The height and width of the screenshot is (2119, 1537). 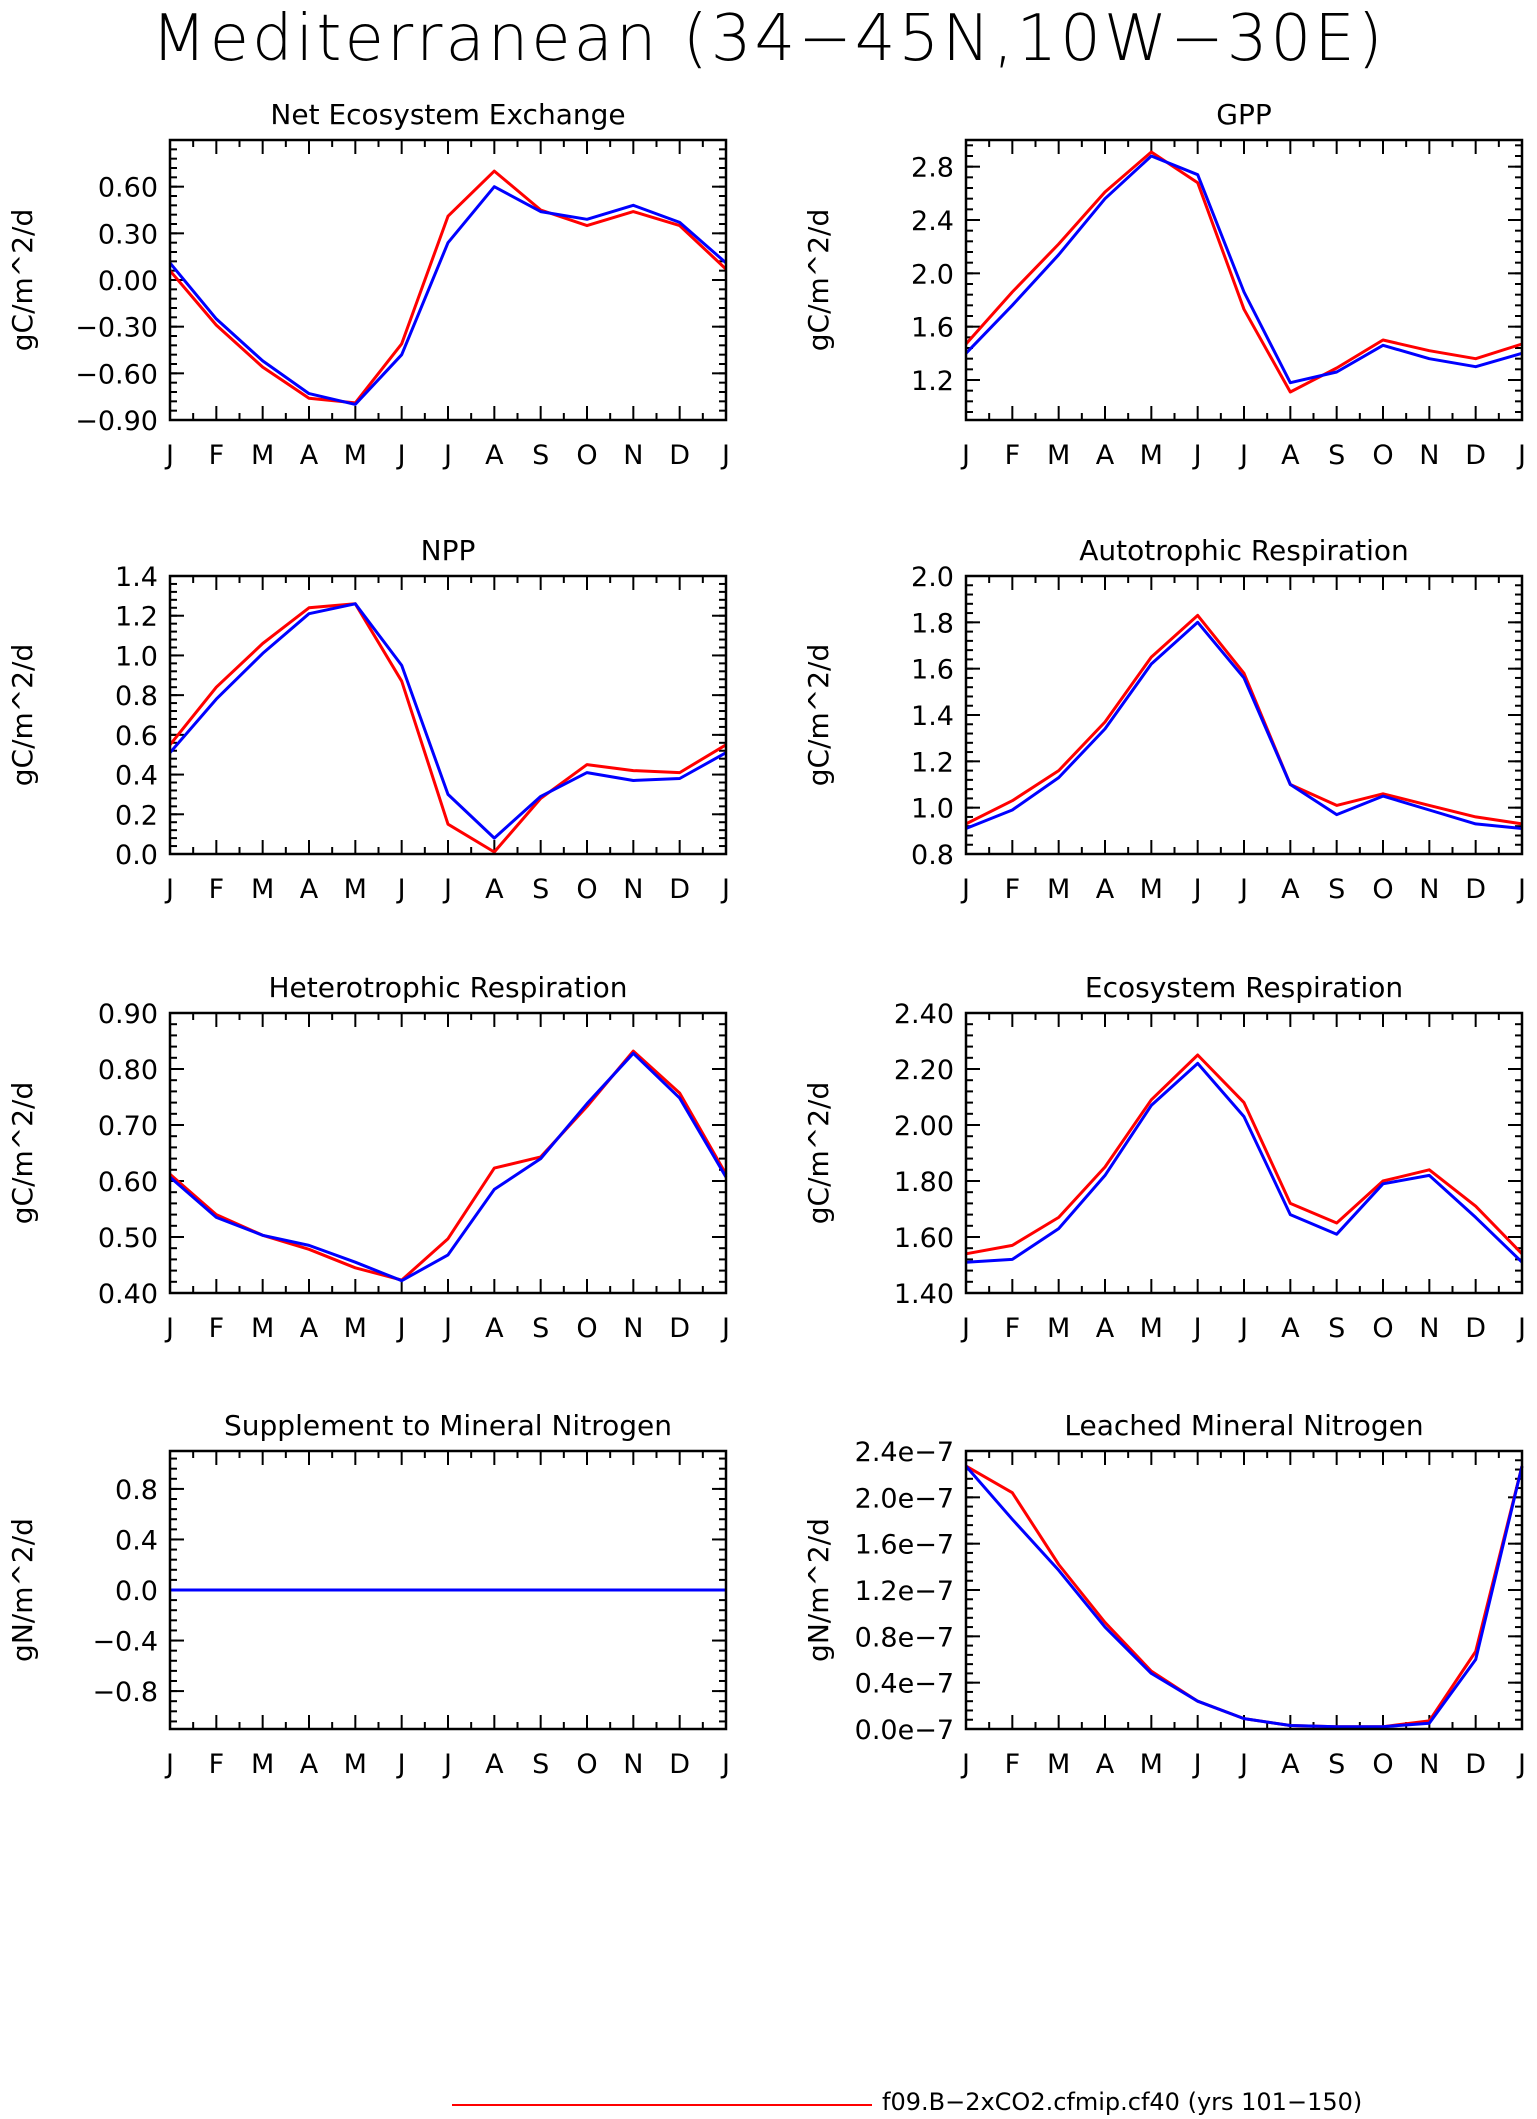 What do you see at coordinates (128, 1294) in the screenshot?
I see `y-tick-label: 0.40` at bounding box center [128, 1294].